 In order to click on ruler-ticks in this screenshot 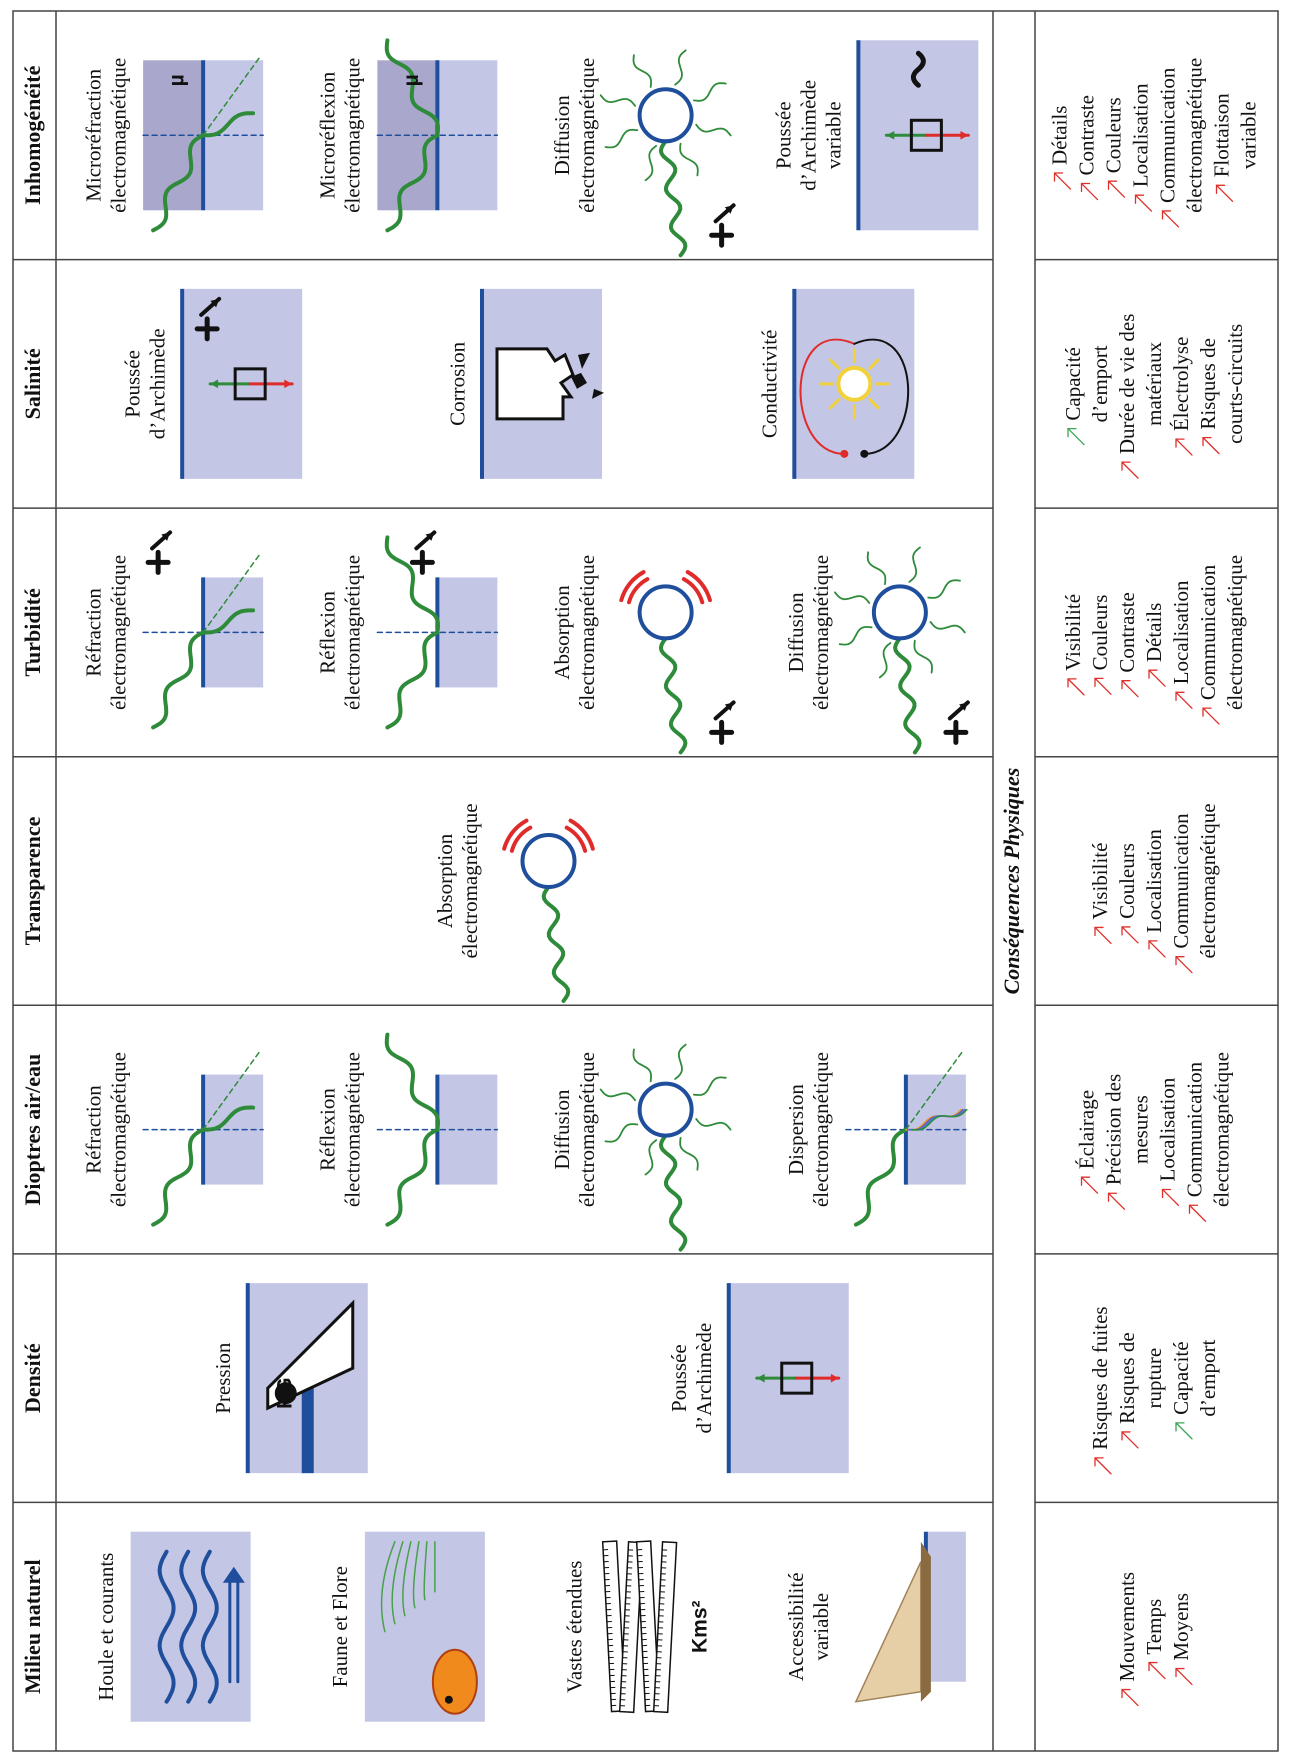, I will do `click(610, 1628)`.